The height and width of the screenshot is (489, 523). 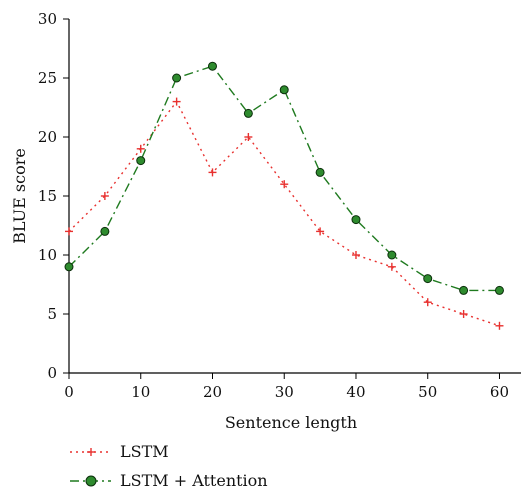 I want to click on x-tick-label: 0, so click(x=69, y=392).